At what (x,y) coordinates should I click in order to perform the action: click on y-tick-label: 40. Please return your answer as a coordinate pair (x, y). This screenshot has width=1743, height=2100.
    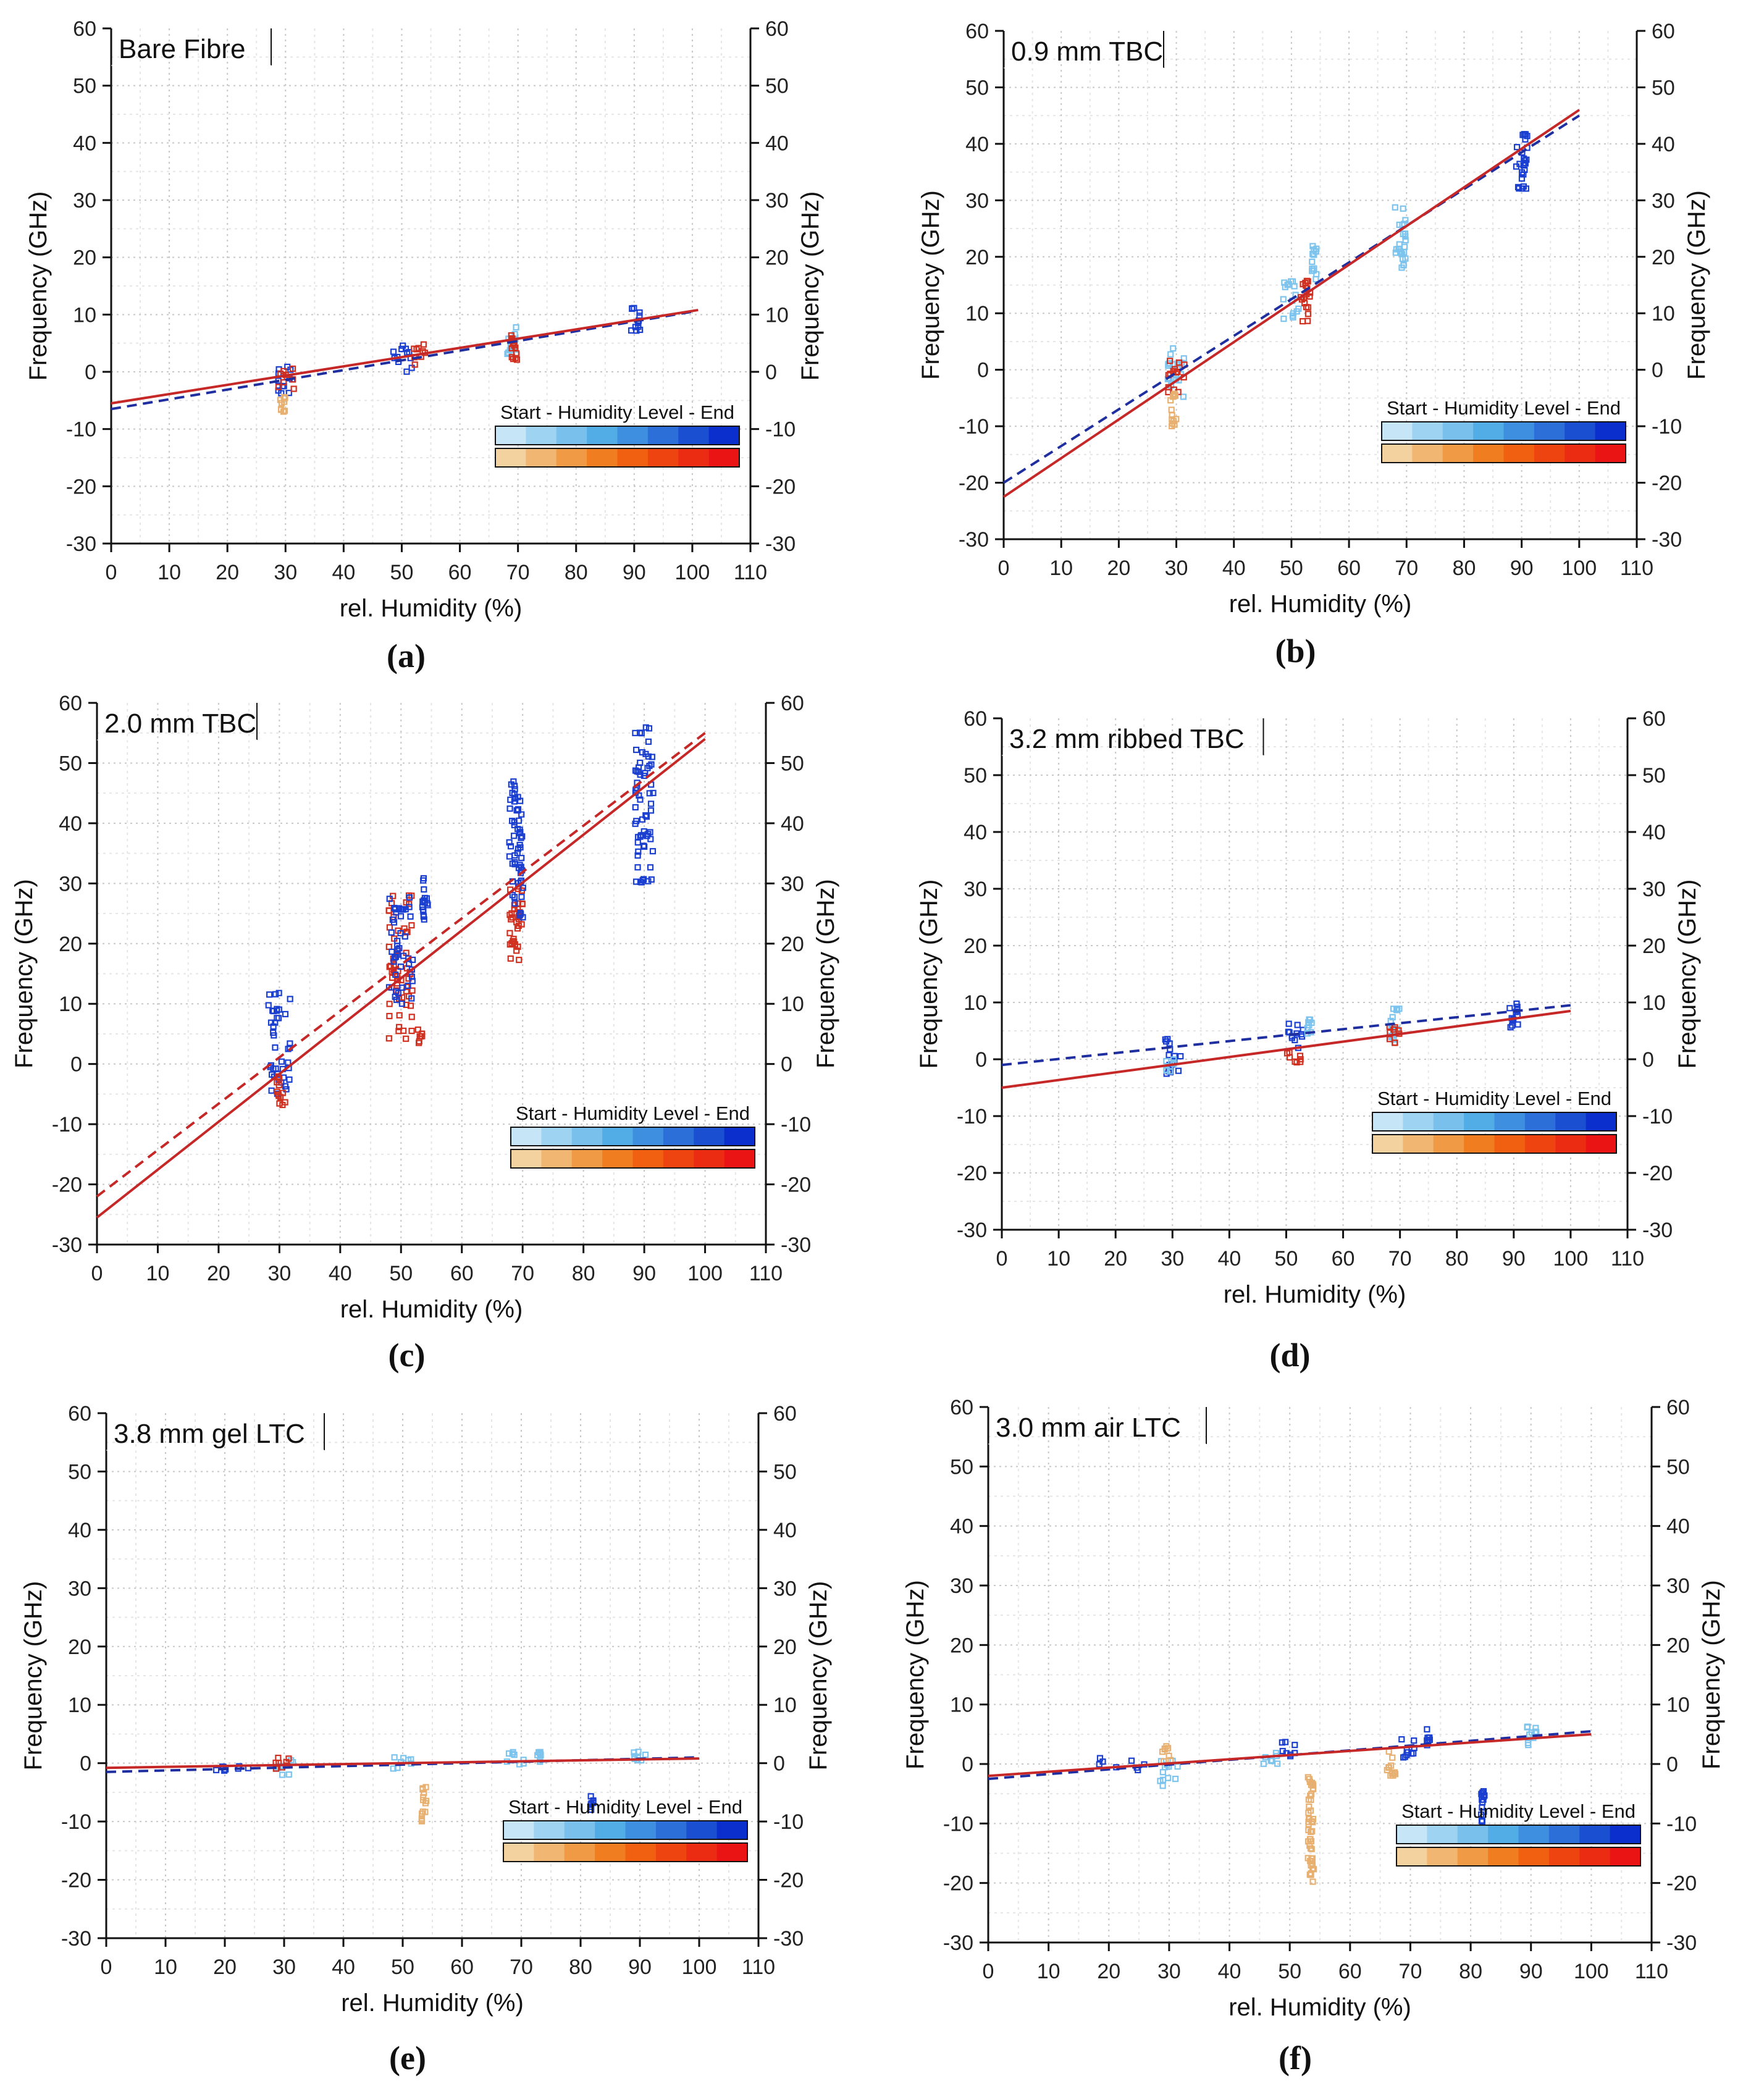
    Looking at the image, I should click on (975, 832).